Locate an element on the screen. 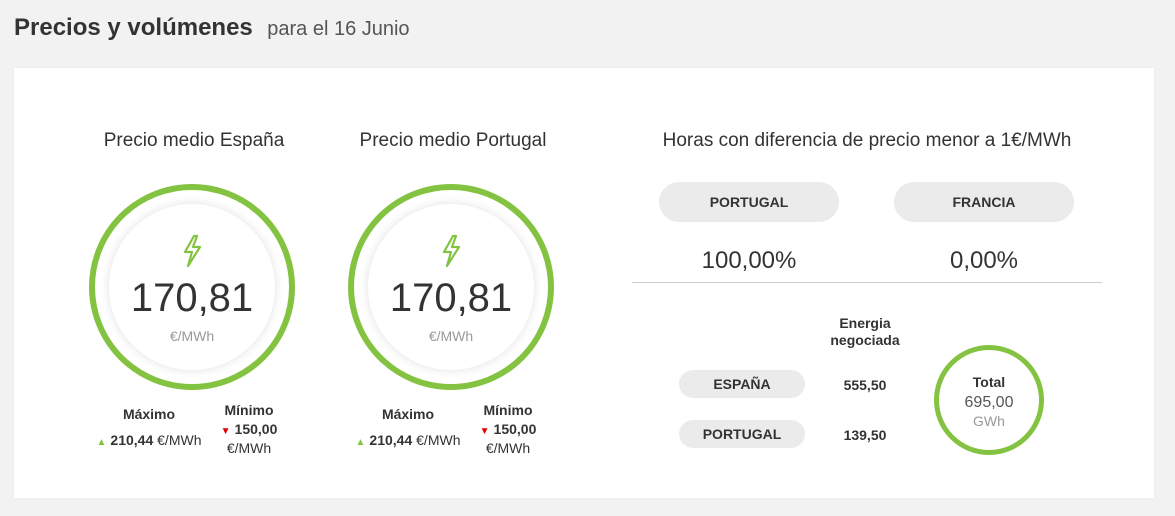 The image size is (1175, 516). portugal-min-unit: €/MWh is located at coordinates (508, 448).